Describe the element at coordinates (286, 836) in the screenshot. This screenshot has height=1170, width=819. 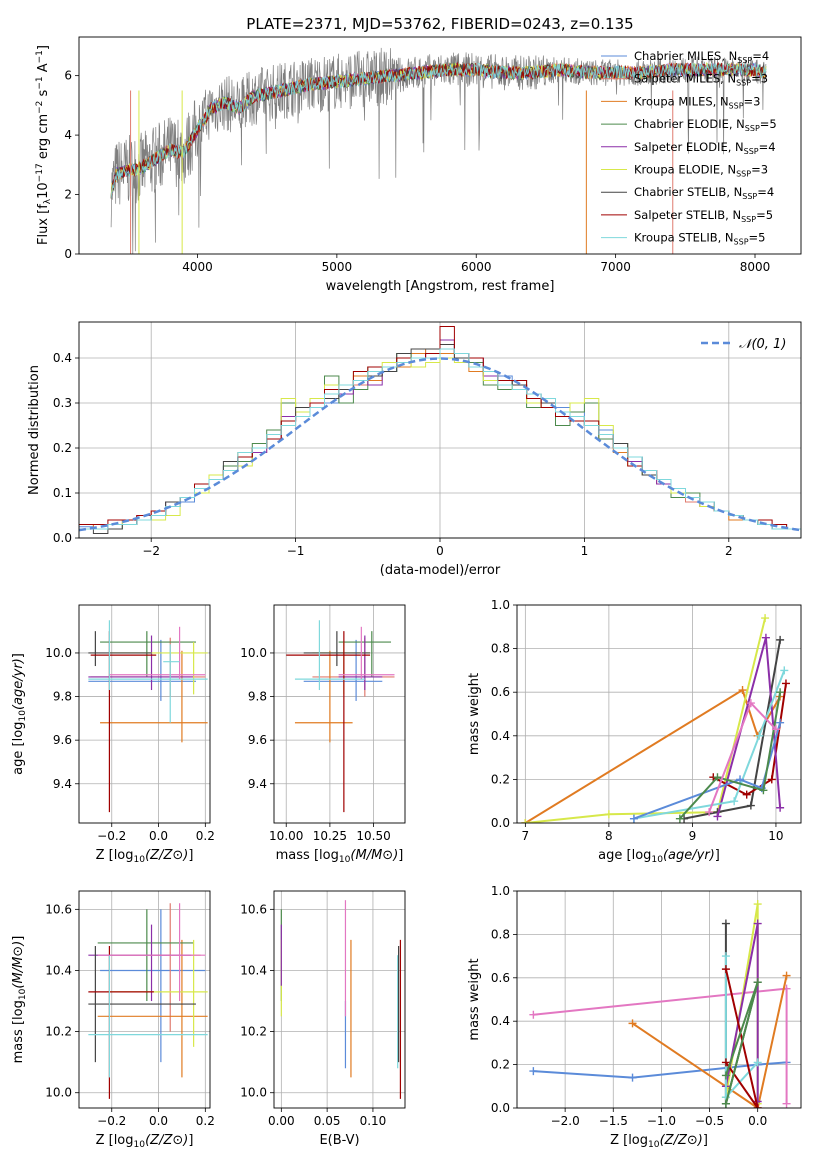
I see `x-tick-label: 10.00` at that location.